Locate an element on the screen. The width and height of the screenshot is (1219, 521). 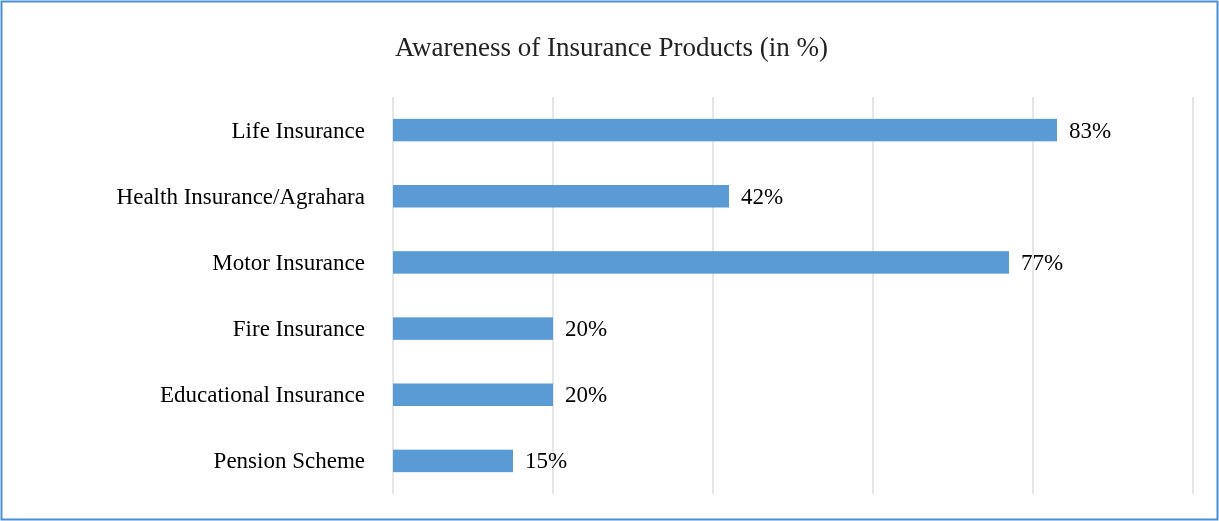
y-tick-label: Fire Insurance is located at coordinates (298, 329).